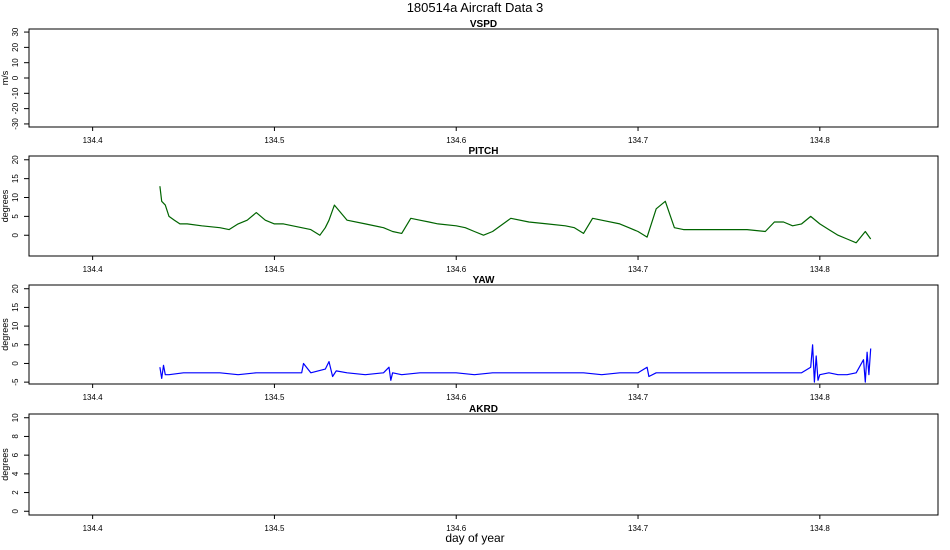 The width and height of the screenshot is (950, 550). Describe the element at coordinates (15, 197) in the screenshot. I see `pitch-y-tick-label: 10` at that location.